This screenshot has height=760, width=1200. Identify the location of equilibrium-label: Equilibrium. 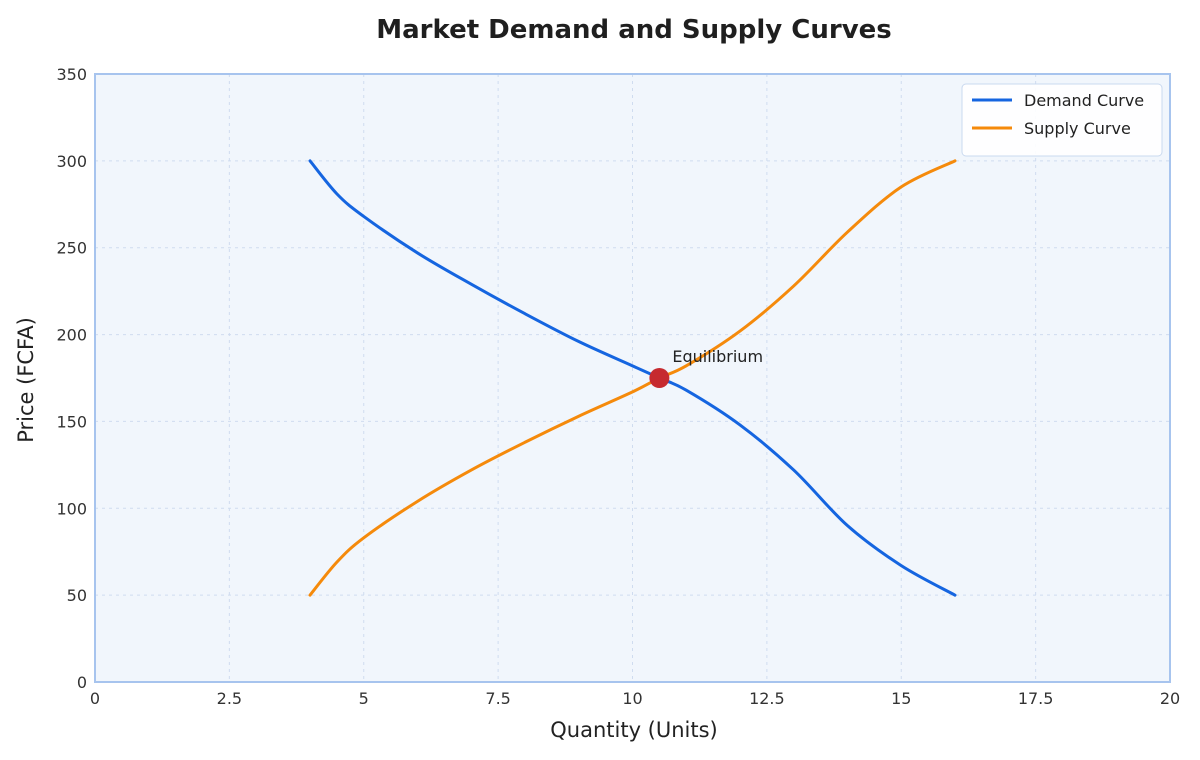
(717, 356).